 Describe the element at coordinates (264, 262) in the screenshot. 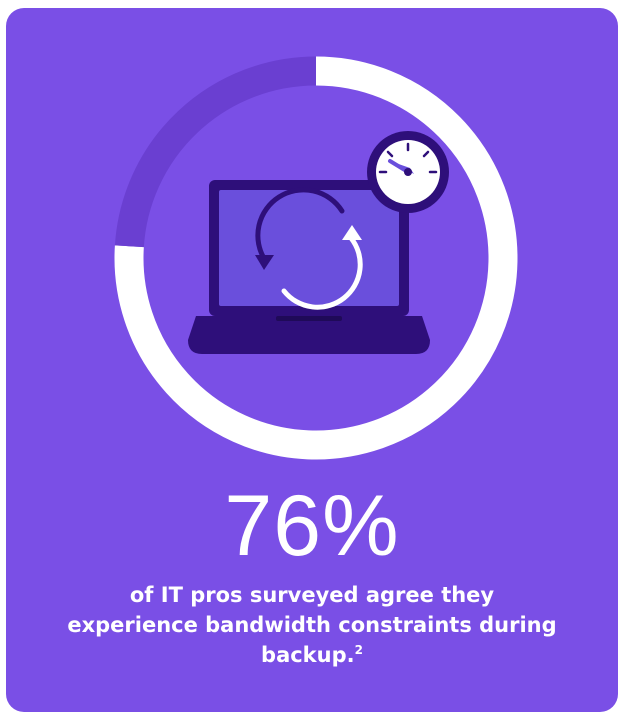

I see `sync-arrow-head-left` at that location.